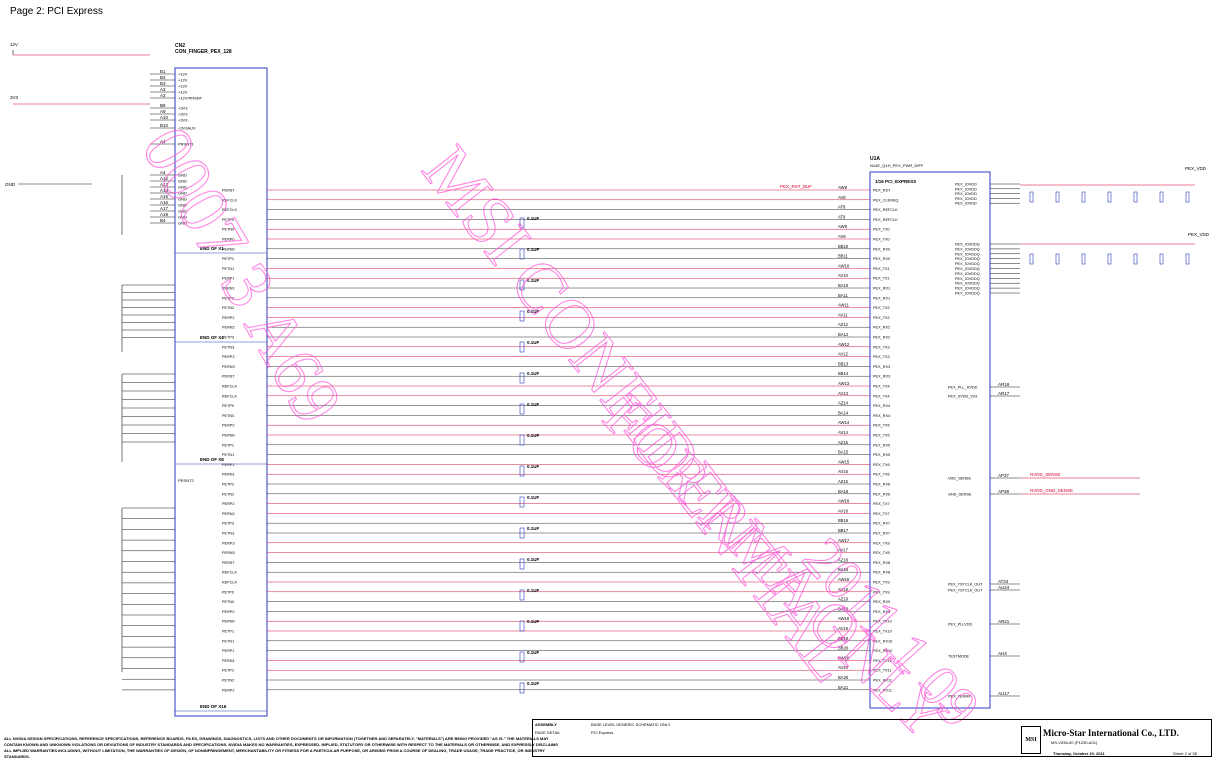 The width and height of the screenshot is (1214, 760). What do you see at coordinates (843, 295) in the screenshot?
I see `gpu-pin-number: BA11` at bounding box center [843, 295].